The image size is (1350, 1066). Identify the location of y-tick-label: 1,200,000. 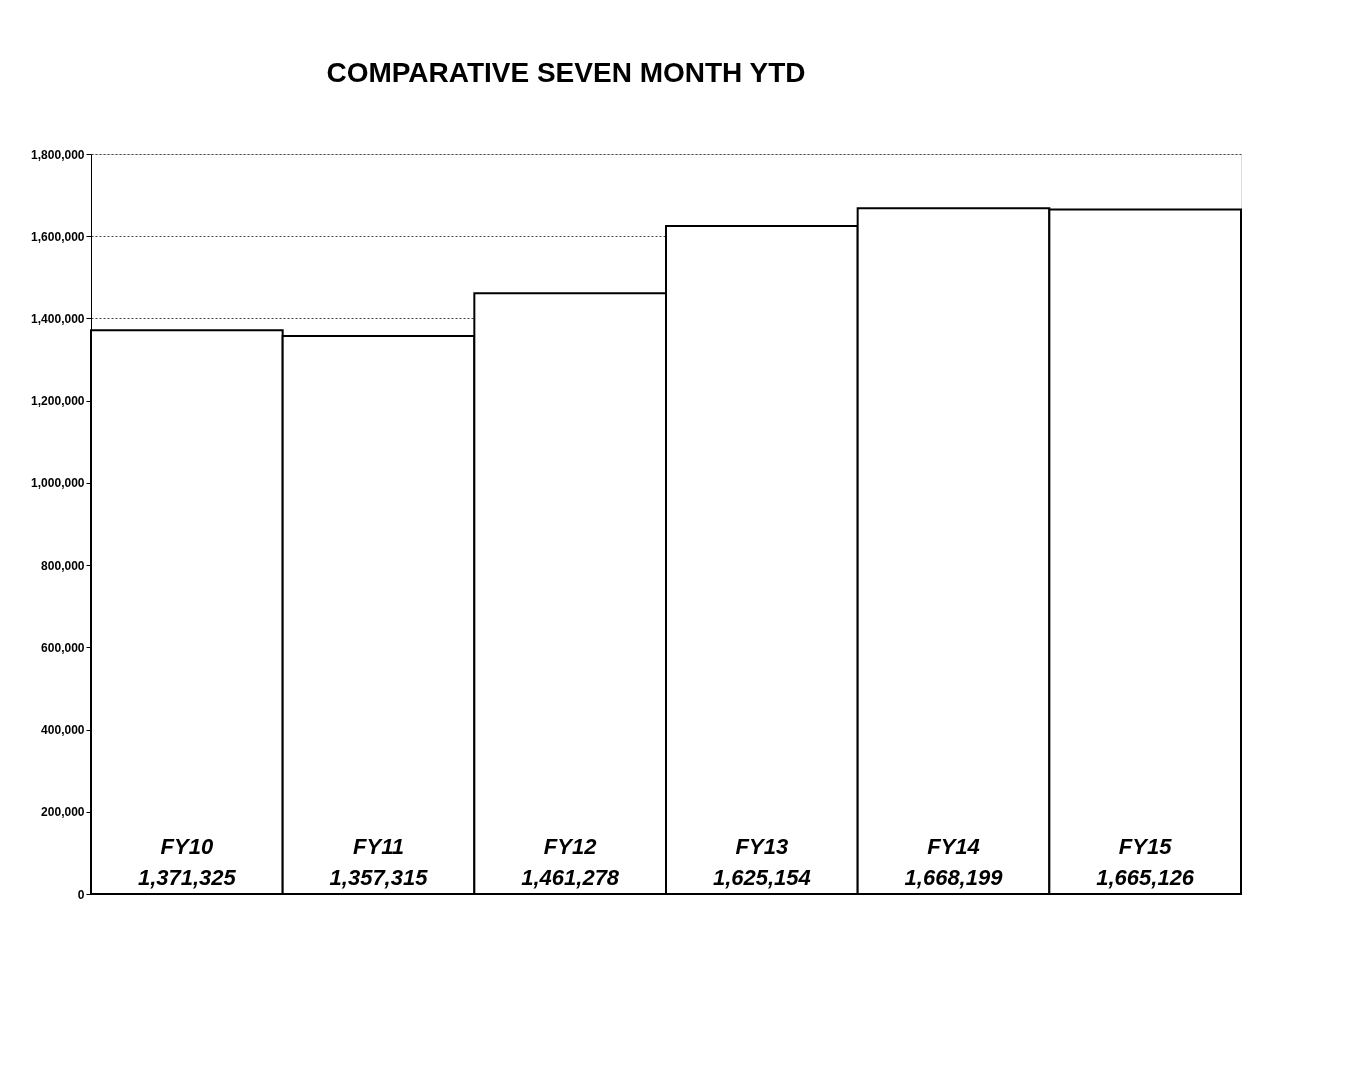
(58, 401).